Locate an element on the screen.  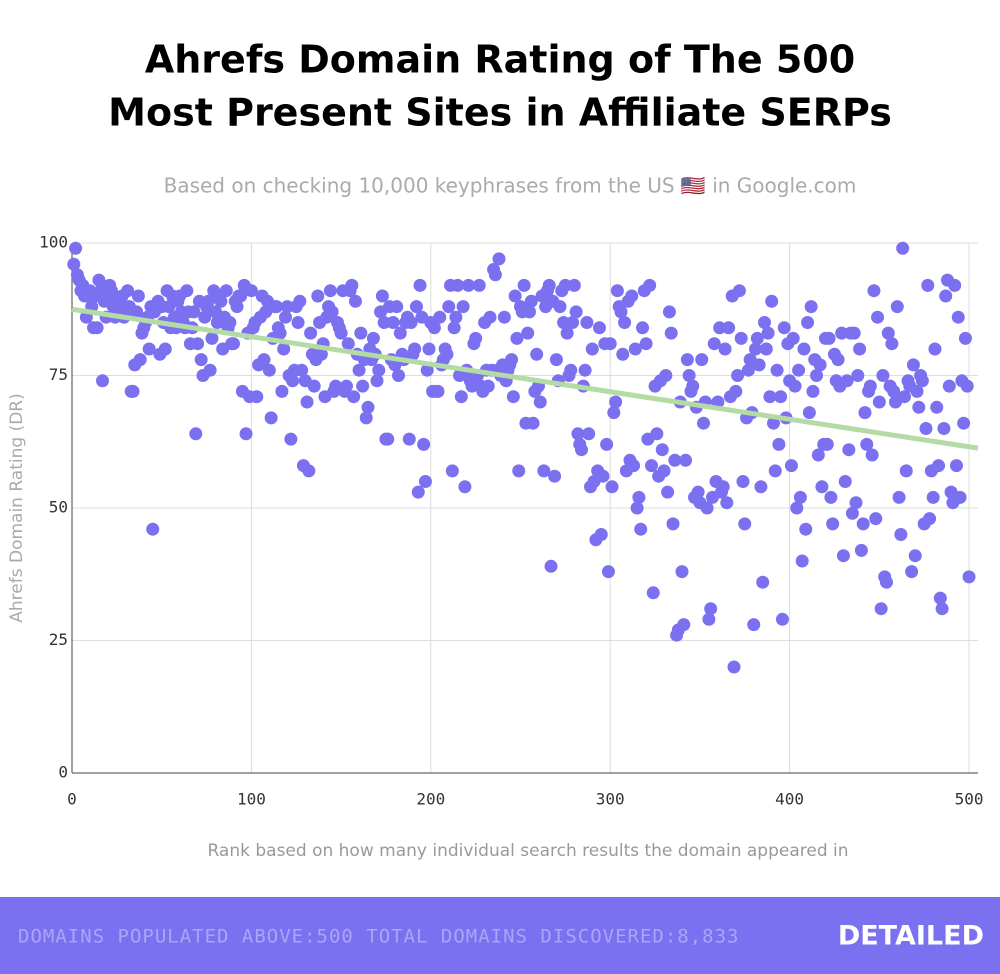
x-tick-label: 200 is located at coordinates (430, 799).